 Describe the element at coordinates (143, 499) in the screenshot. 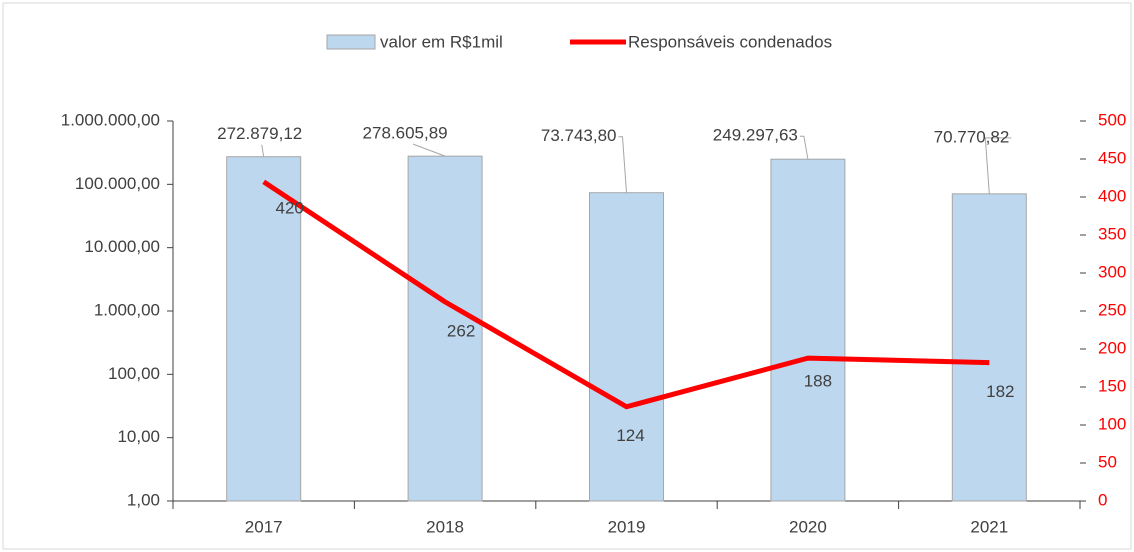

I see `y-tick-label: 1,00` at that location.